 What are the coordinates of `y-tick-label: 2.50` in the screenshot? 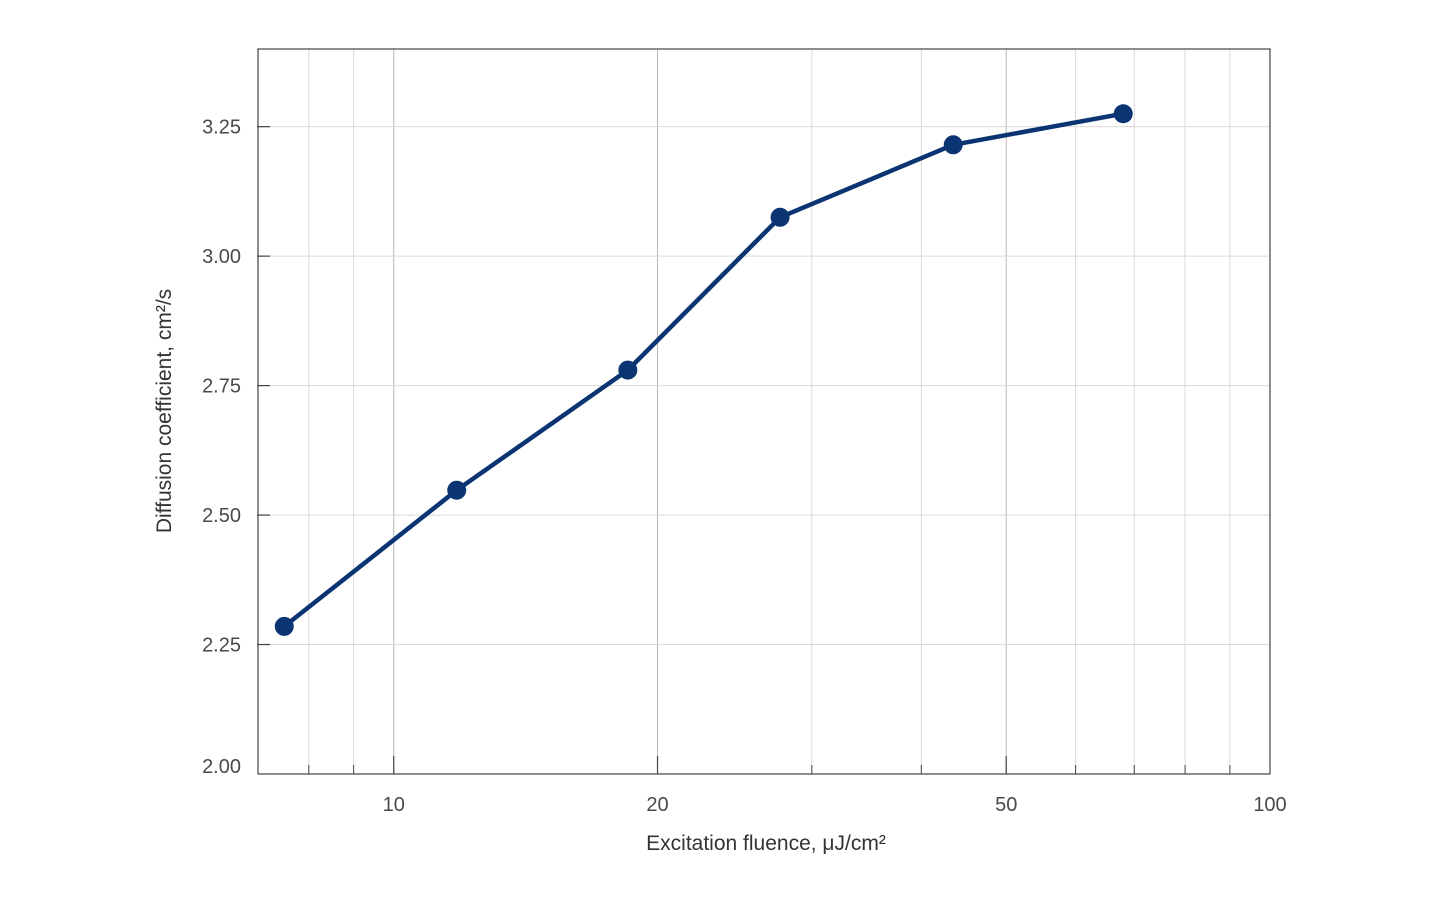 It's located at (221, 516).